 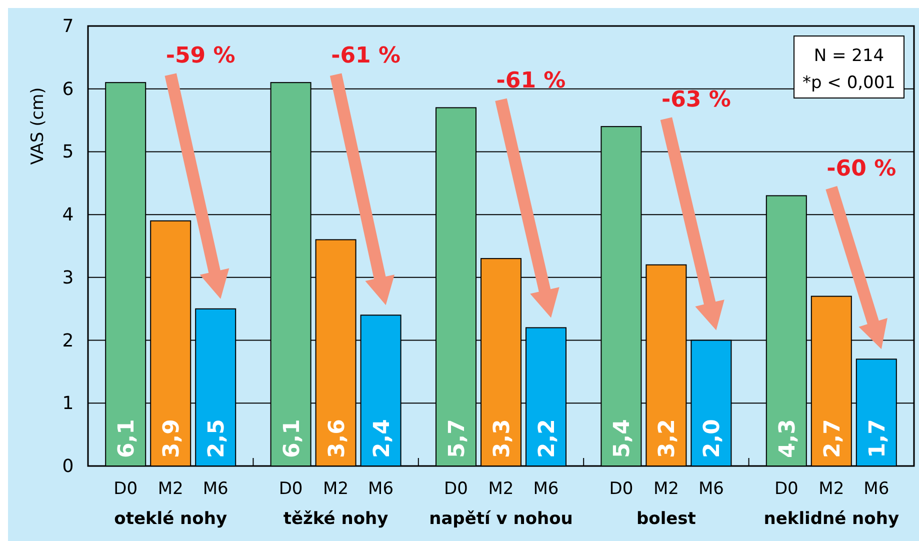 I want to click on annotation: *p < 0,001, so click(x=849, y=83).